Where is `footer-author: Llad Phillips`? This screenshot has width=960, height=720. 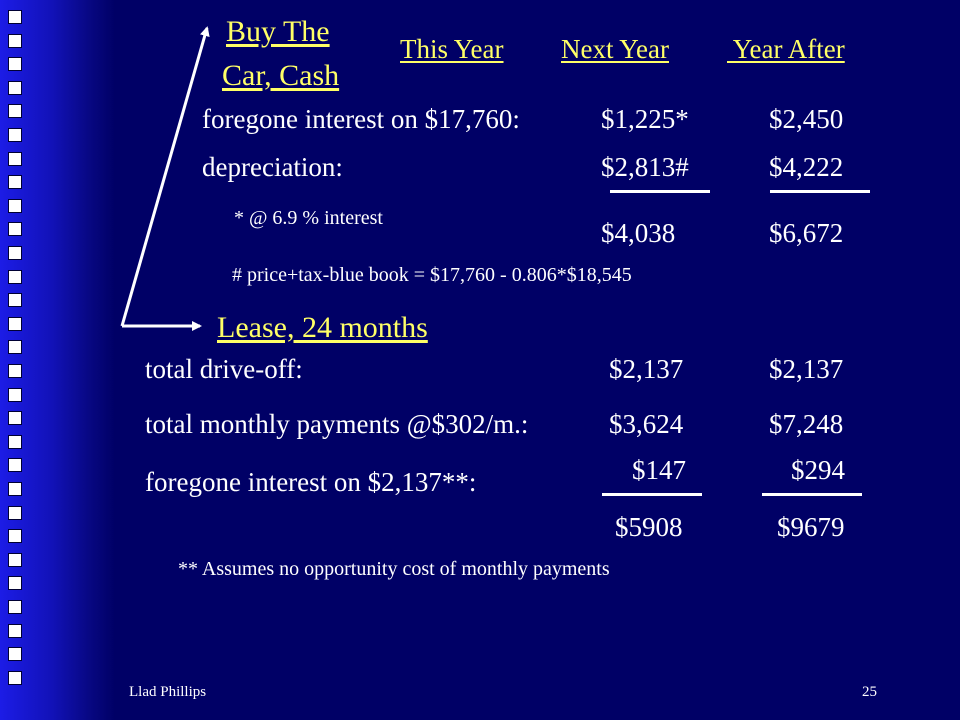
footer-author: Llad Phillips is located at coordinates (168, 692).